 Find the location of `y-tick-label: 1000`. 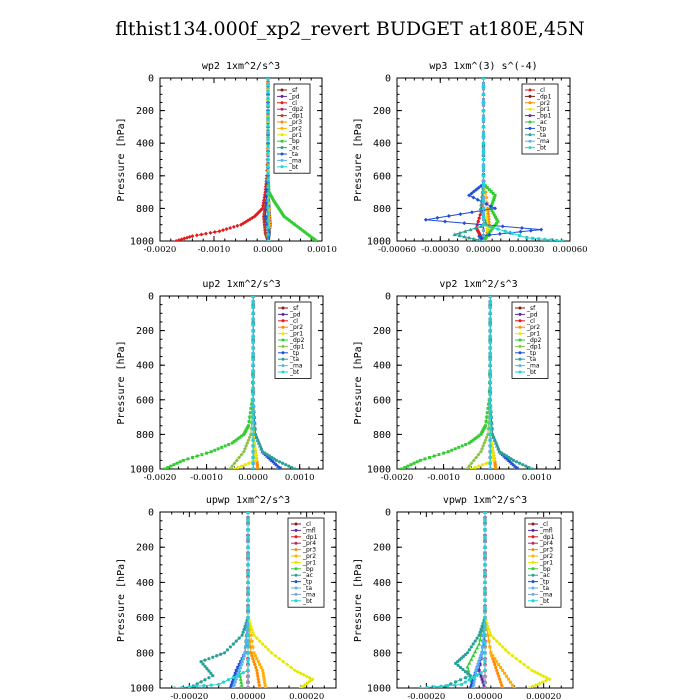

y-tick-label: 1000 is located at coordinates (379, 242).